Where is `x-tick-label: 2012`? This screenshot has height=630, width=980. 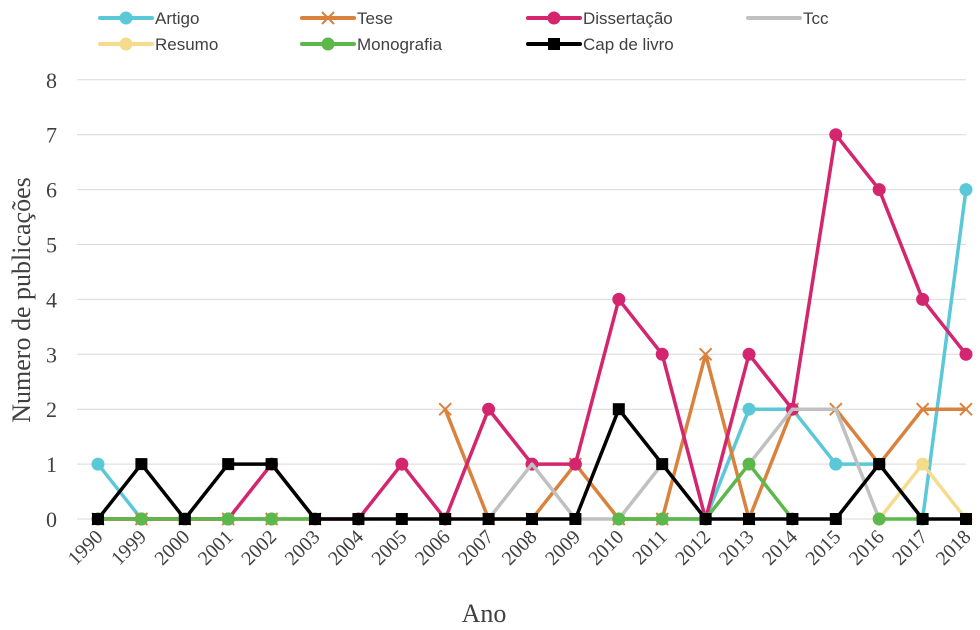 x-tick-label: 2012 is located at coordinates (693, 548).